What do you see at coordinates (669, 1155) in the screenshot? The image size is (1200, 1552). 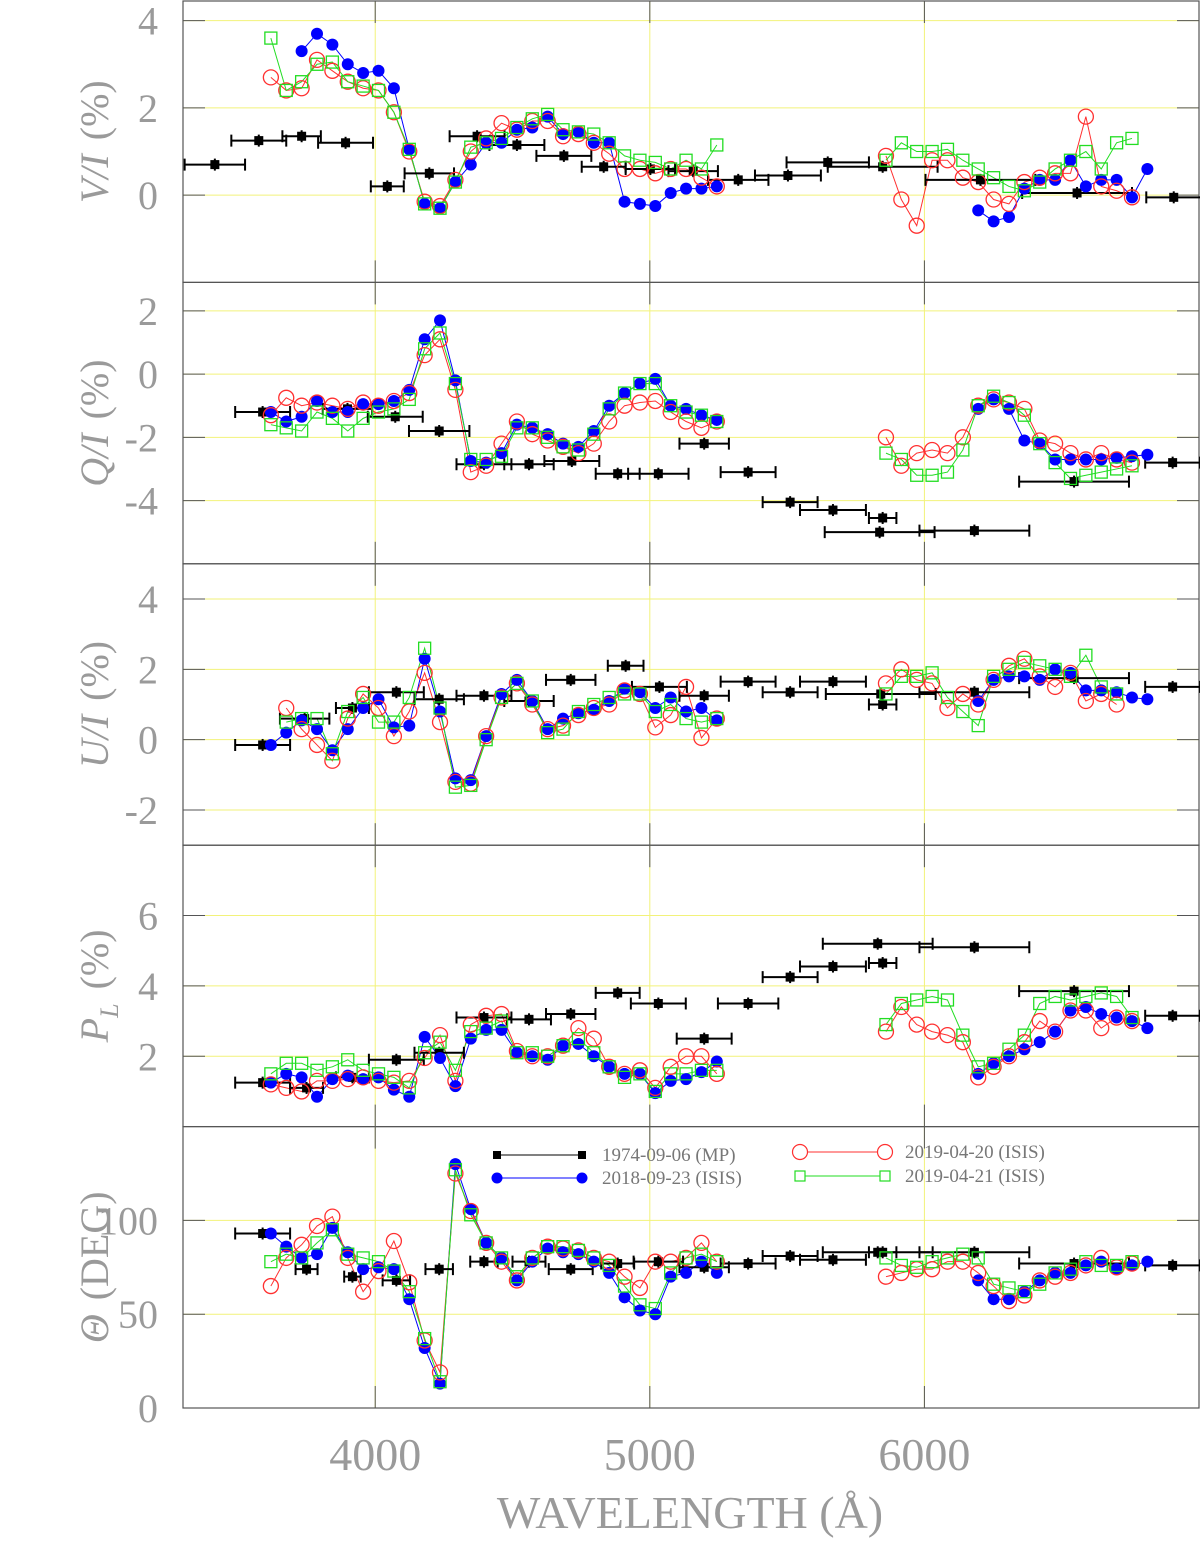 I see `legend-label: 1974-09-06 (MP)` at bounding box center [669, 1155].